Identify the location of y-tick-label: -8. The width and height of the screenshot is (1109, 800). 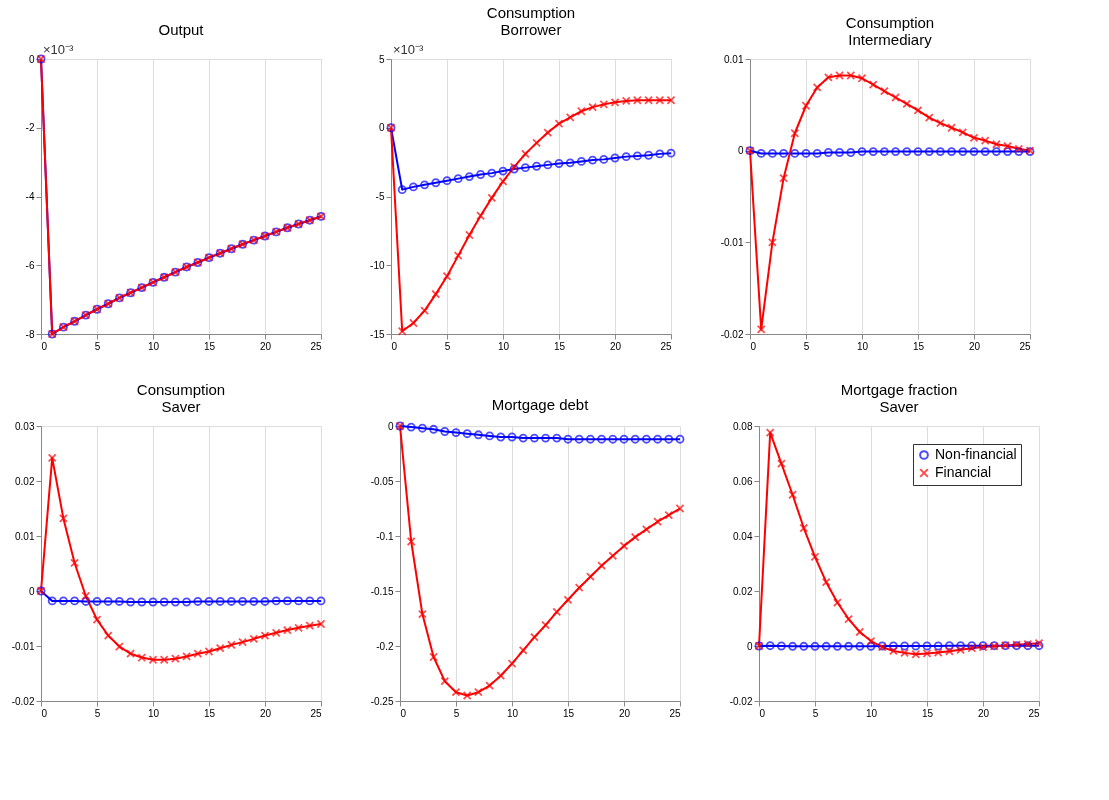
(30, 334).